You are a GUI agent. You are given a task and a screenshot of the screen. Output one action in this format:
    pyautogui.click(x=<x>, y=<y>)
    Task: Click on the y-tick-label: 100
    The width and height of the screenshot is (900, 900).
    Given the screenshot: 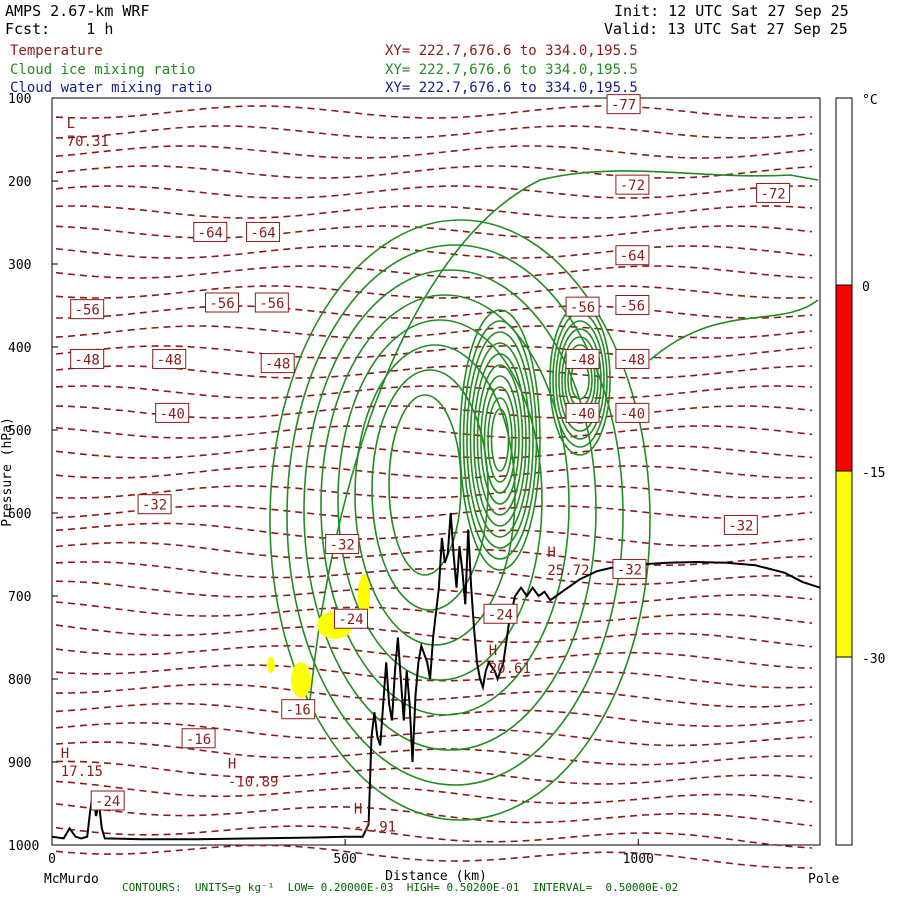 What is the action you would take?
    pyautogui.click(x=19, y=99)
    